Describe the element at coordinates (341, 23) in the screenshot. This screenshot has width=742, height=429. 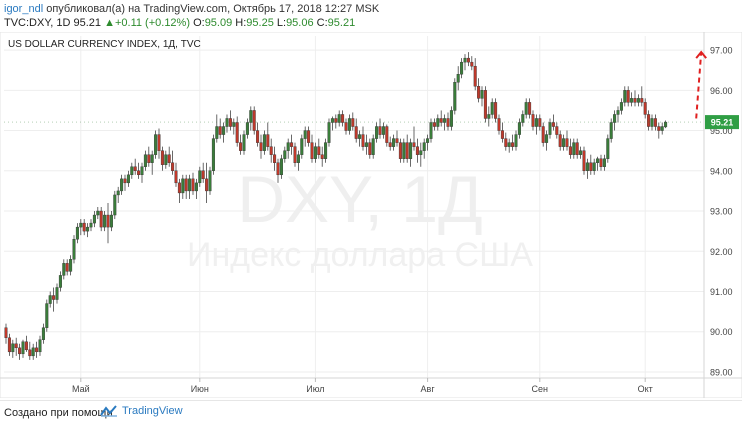
I see `close-value: 95.21` at that location.